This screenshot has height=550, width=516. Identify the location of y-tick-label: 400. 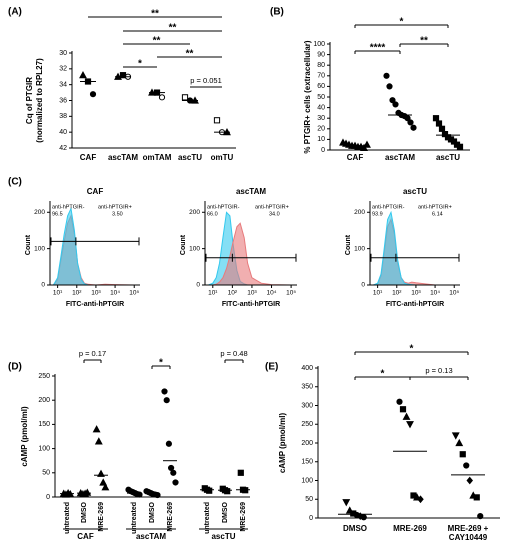
(307, 368).